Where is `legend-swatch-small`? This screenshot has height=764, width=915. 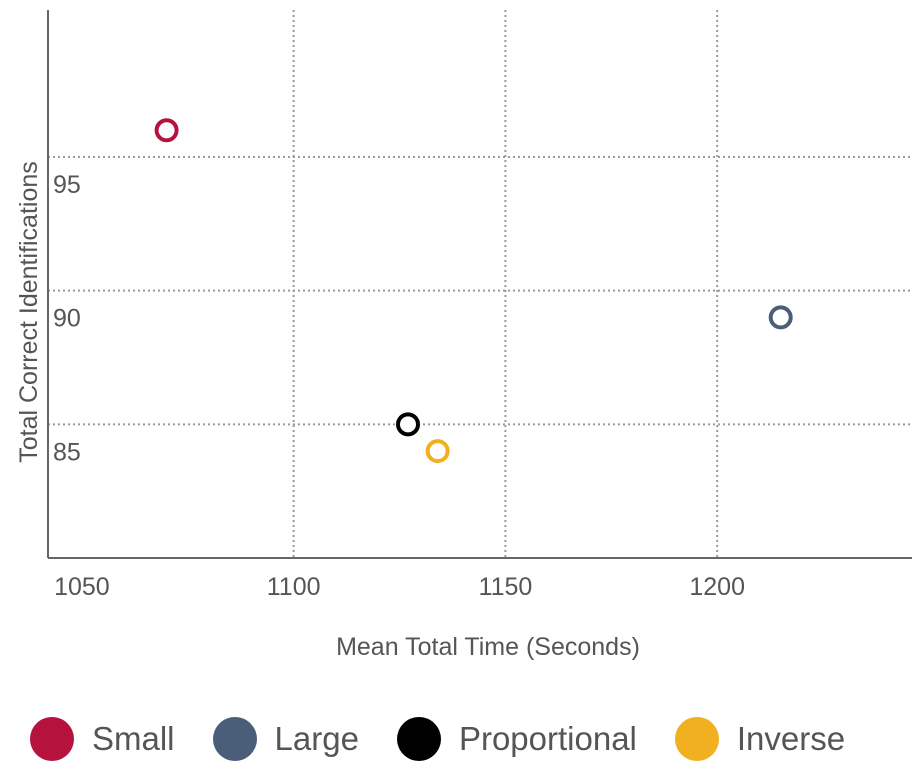
legend-swatch-small is located at coordinates (52, 739).